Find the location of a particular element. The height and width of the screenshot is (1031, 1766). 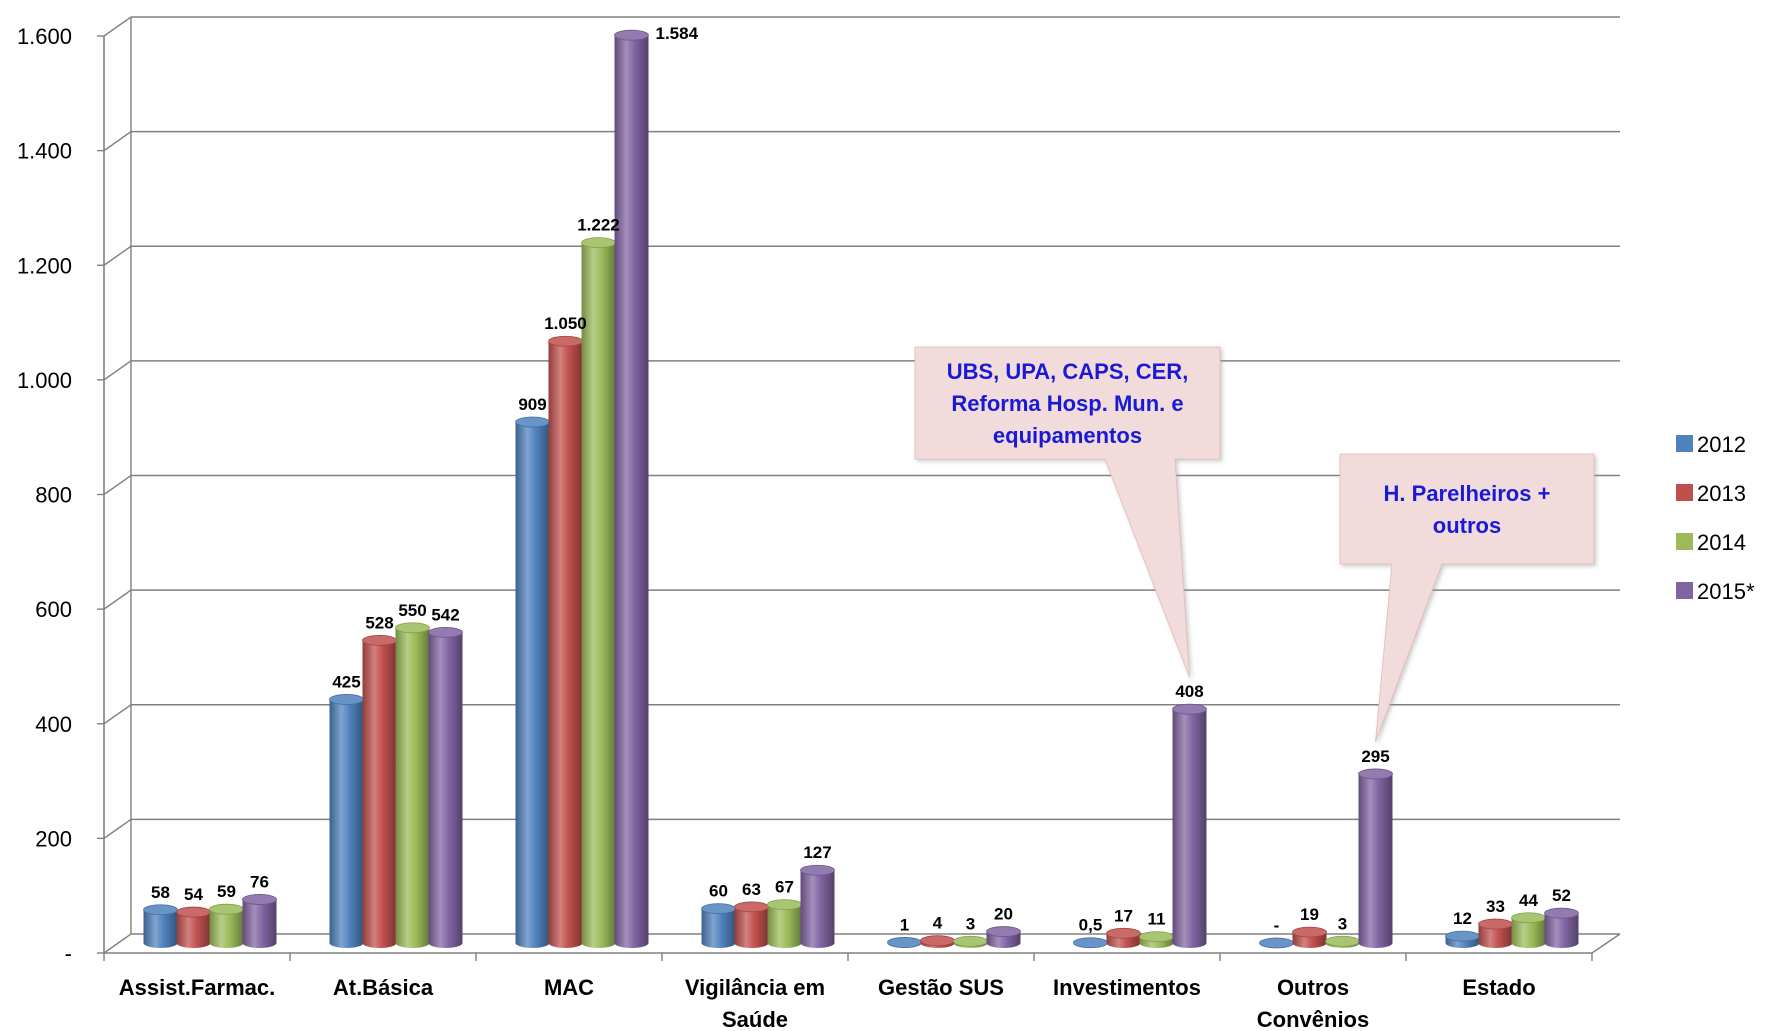

legend: 2012 2013 2014 2015* is located at coordinates (1715, 518).